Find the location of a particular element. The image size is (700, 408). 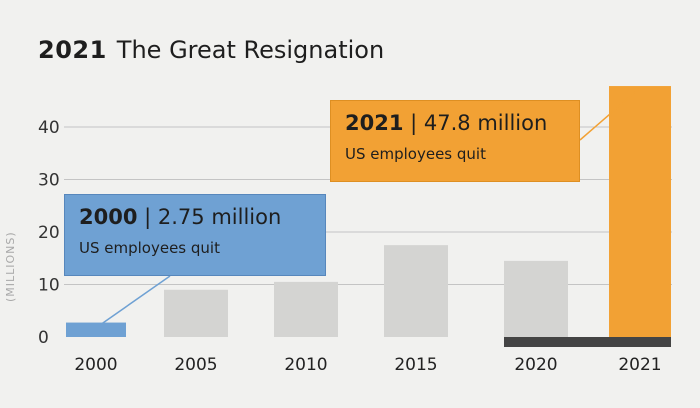

bar-2005 is located at coordinates (196, 313).